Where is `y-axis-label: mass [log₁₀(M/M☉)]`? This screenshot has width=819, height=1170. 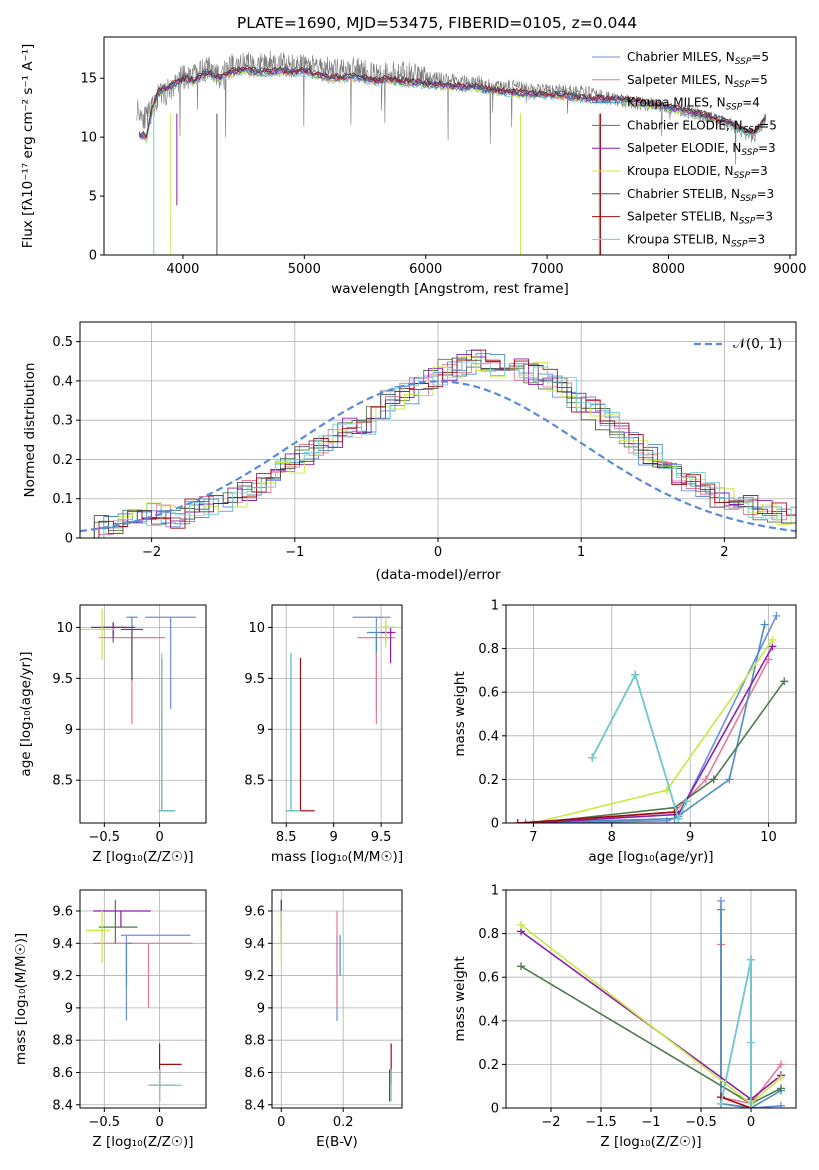 y-axis-label: mass [log₁₀(M/M☉)] is located at coordinates (21, 999).